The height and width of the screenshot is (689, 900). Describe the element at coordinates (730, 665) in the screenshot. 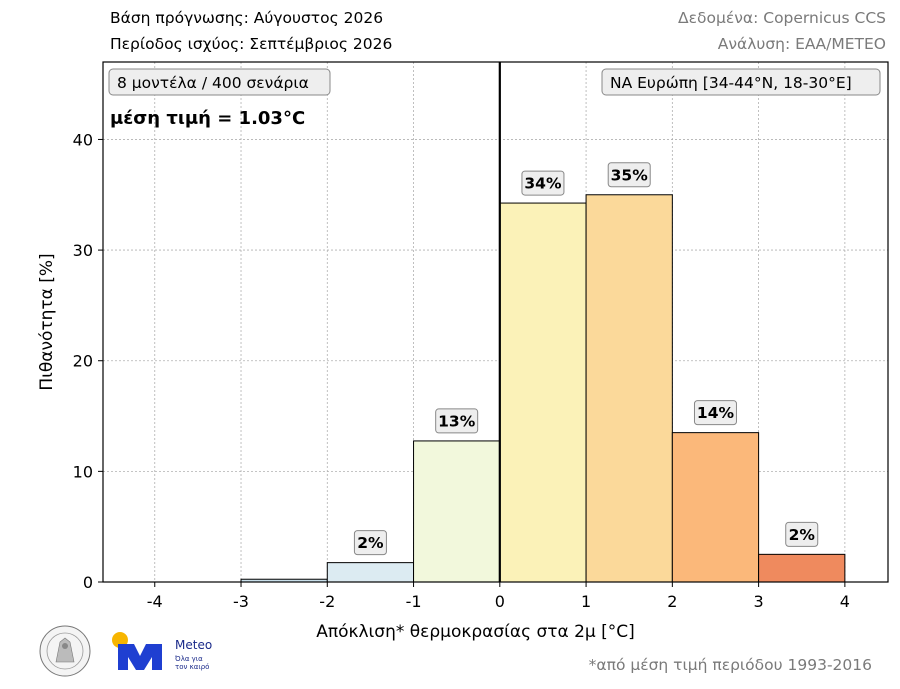

I see `footnote: *από μέση τιμή περιόδου 1993-2016` at that location.